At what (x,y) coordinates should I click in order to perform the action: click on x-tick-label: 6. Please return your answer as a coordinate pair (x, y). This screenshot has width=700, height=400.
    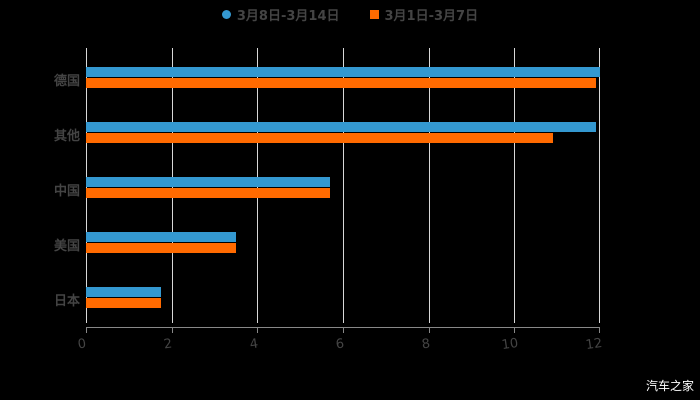
    Looking at the image, I should click on (340, 344).